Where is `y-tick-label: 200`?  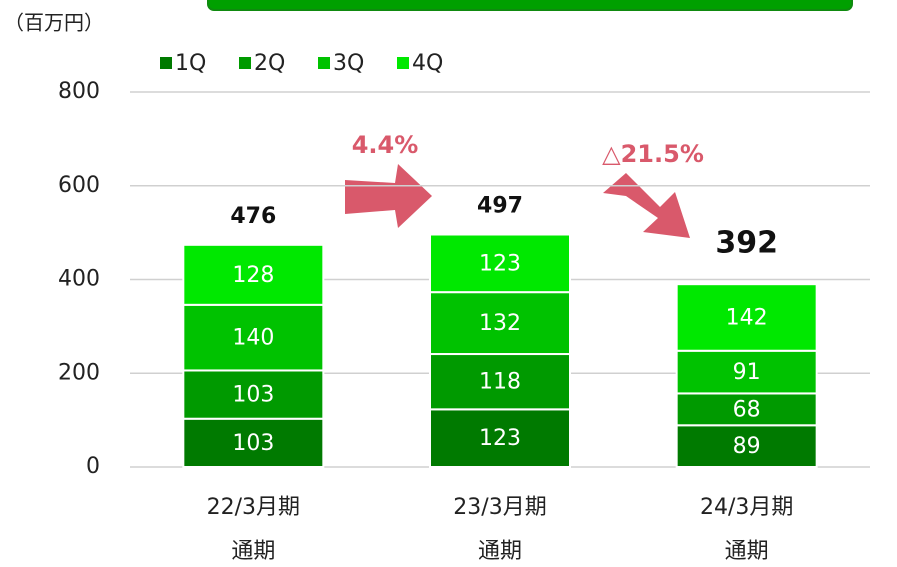
y-tick-label: 200 is located at coordinates (79, 372).